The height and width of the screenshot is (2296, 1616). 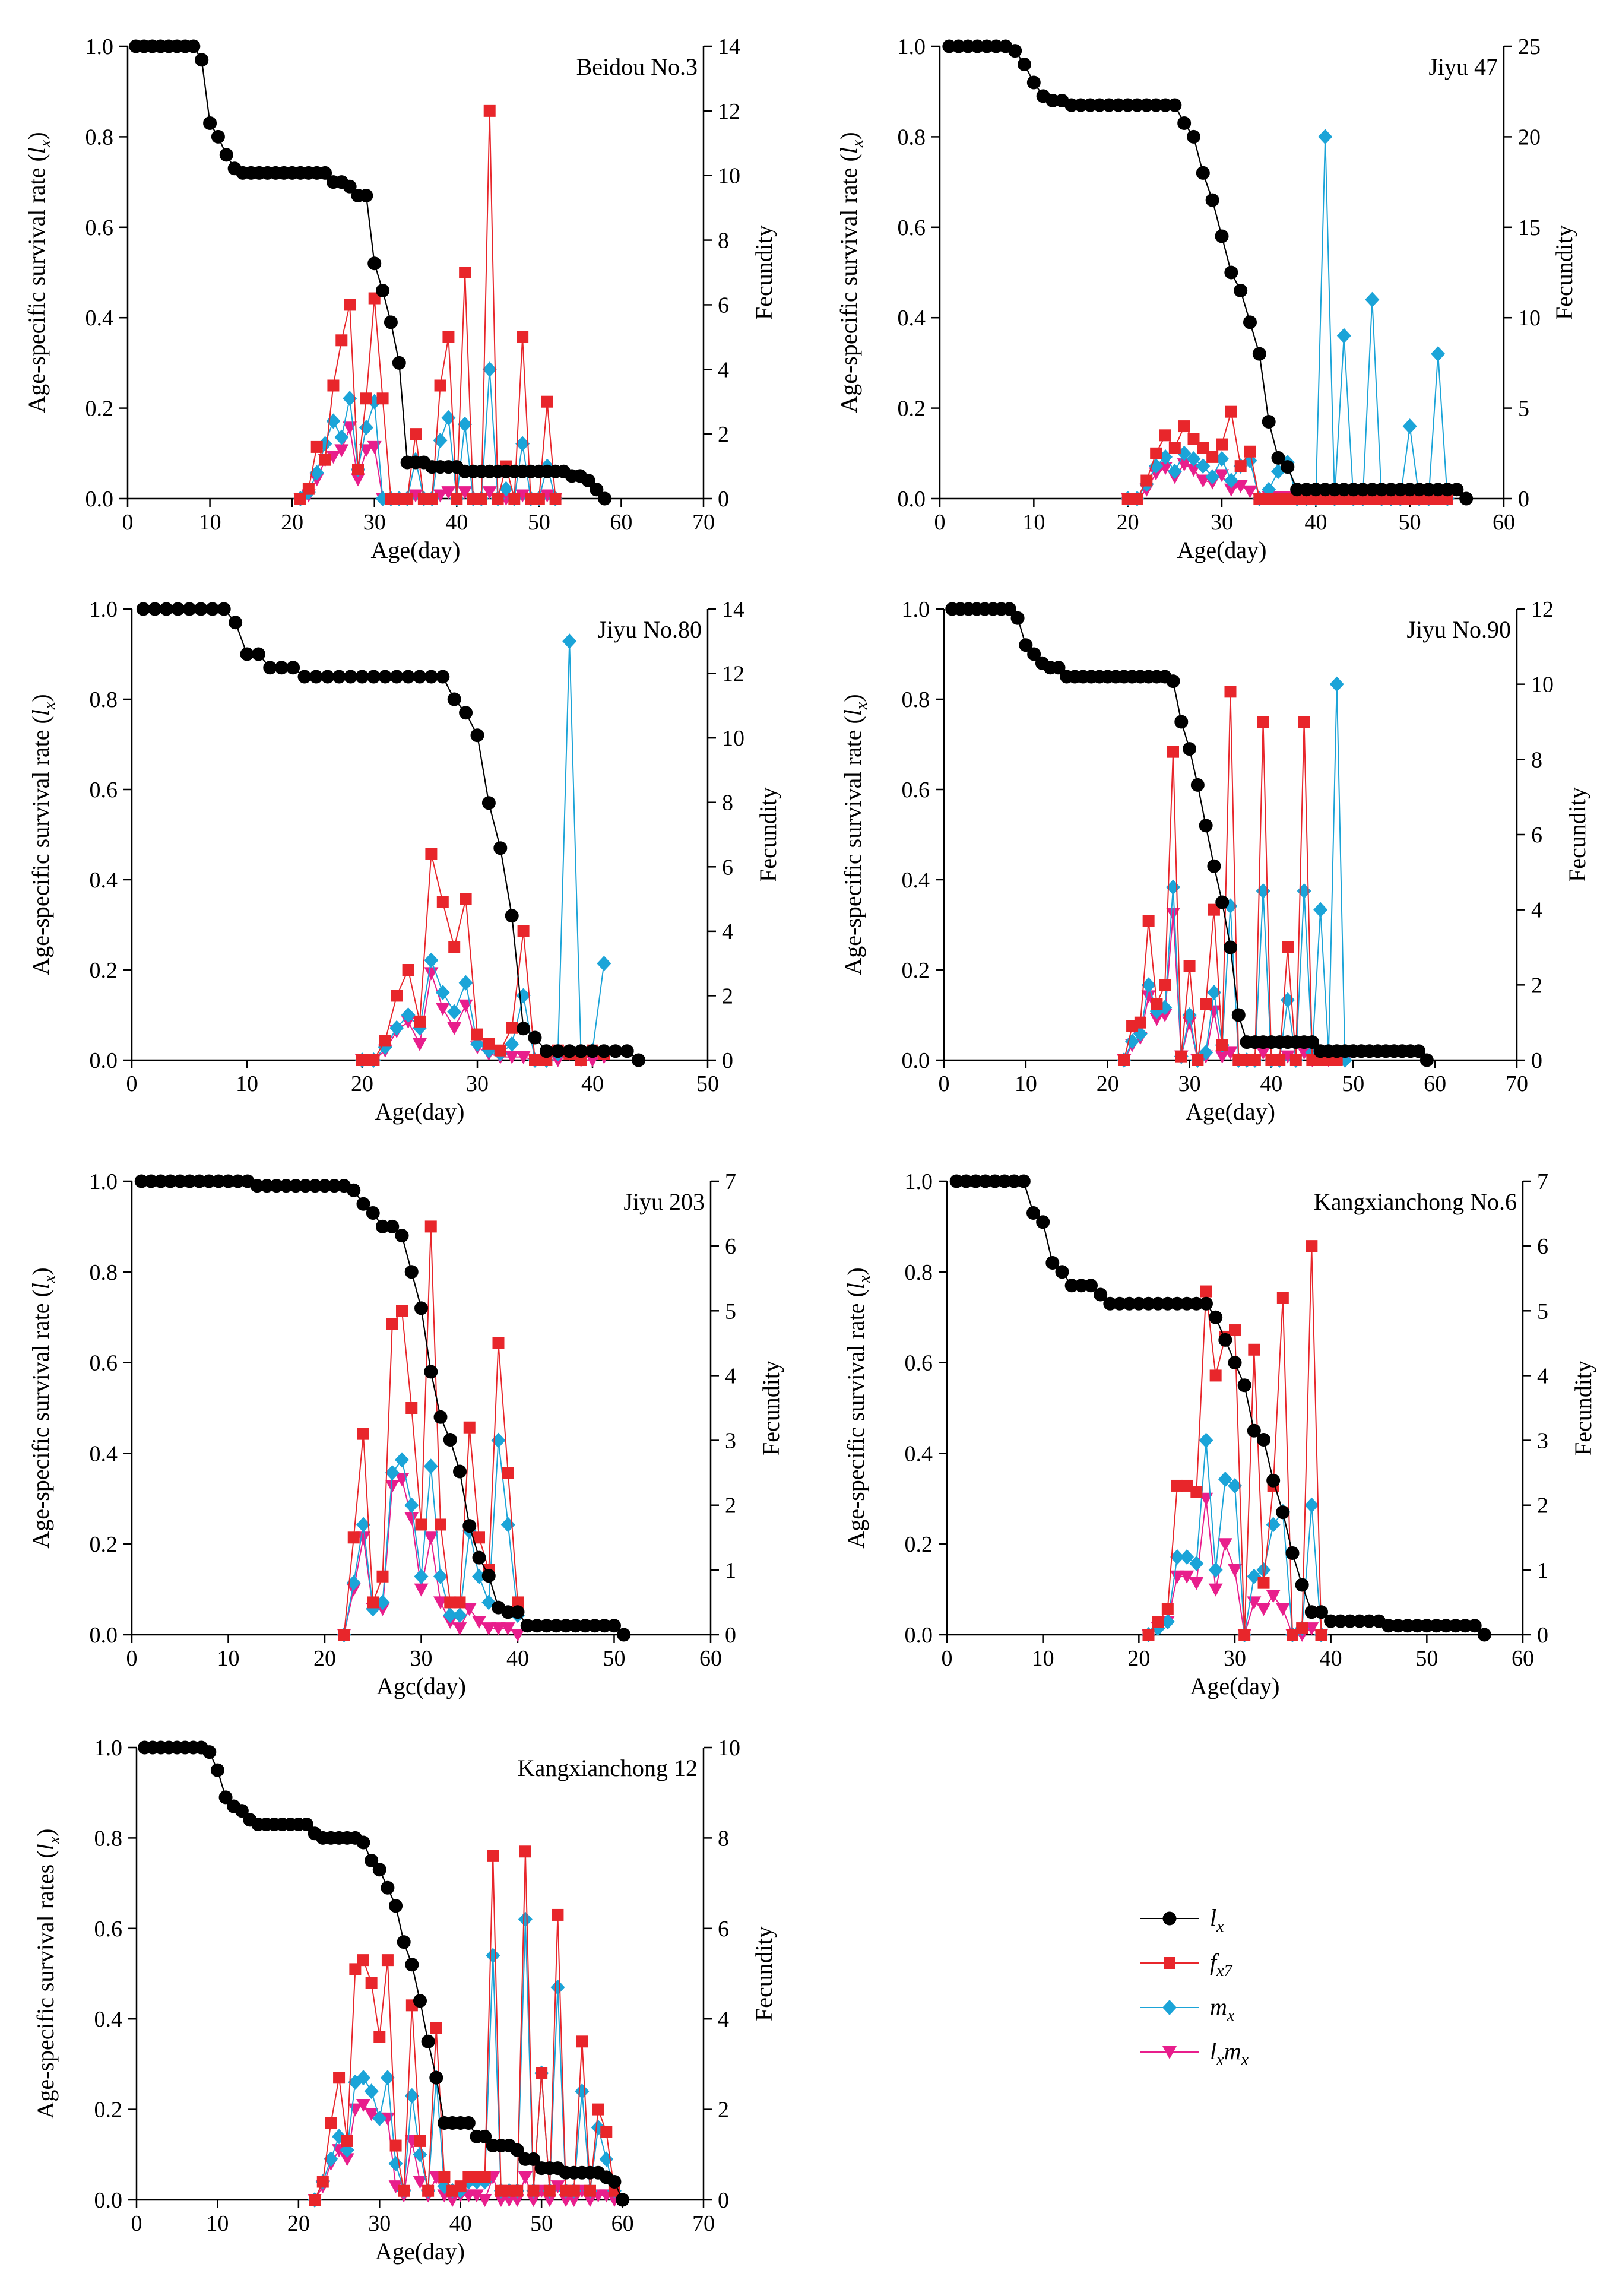 I want to click on panel-2-y-axis-title-text: Age-specific survival rate, so click(x=849, y=291).